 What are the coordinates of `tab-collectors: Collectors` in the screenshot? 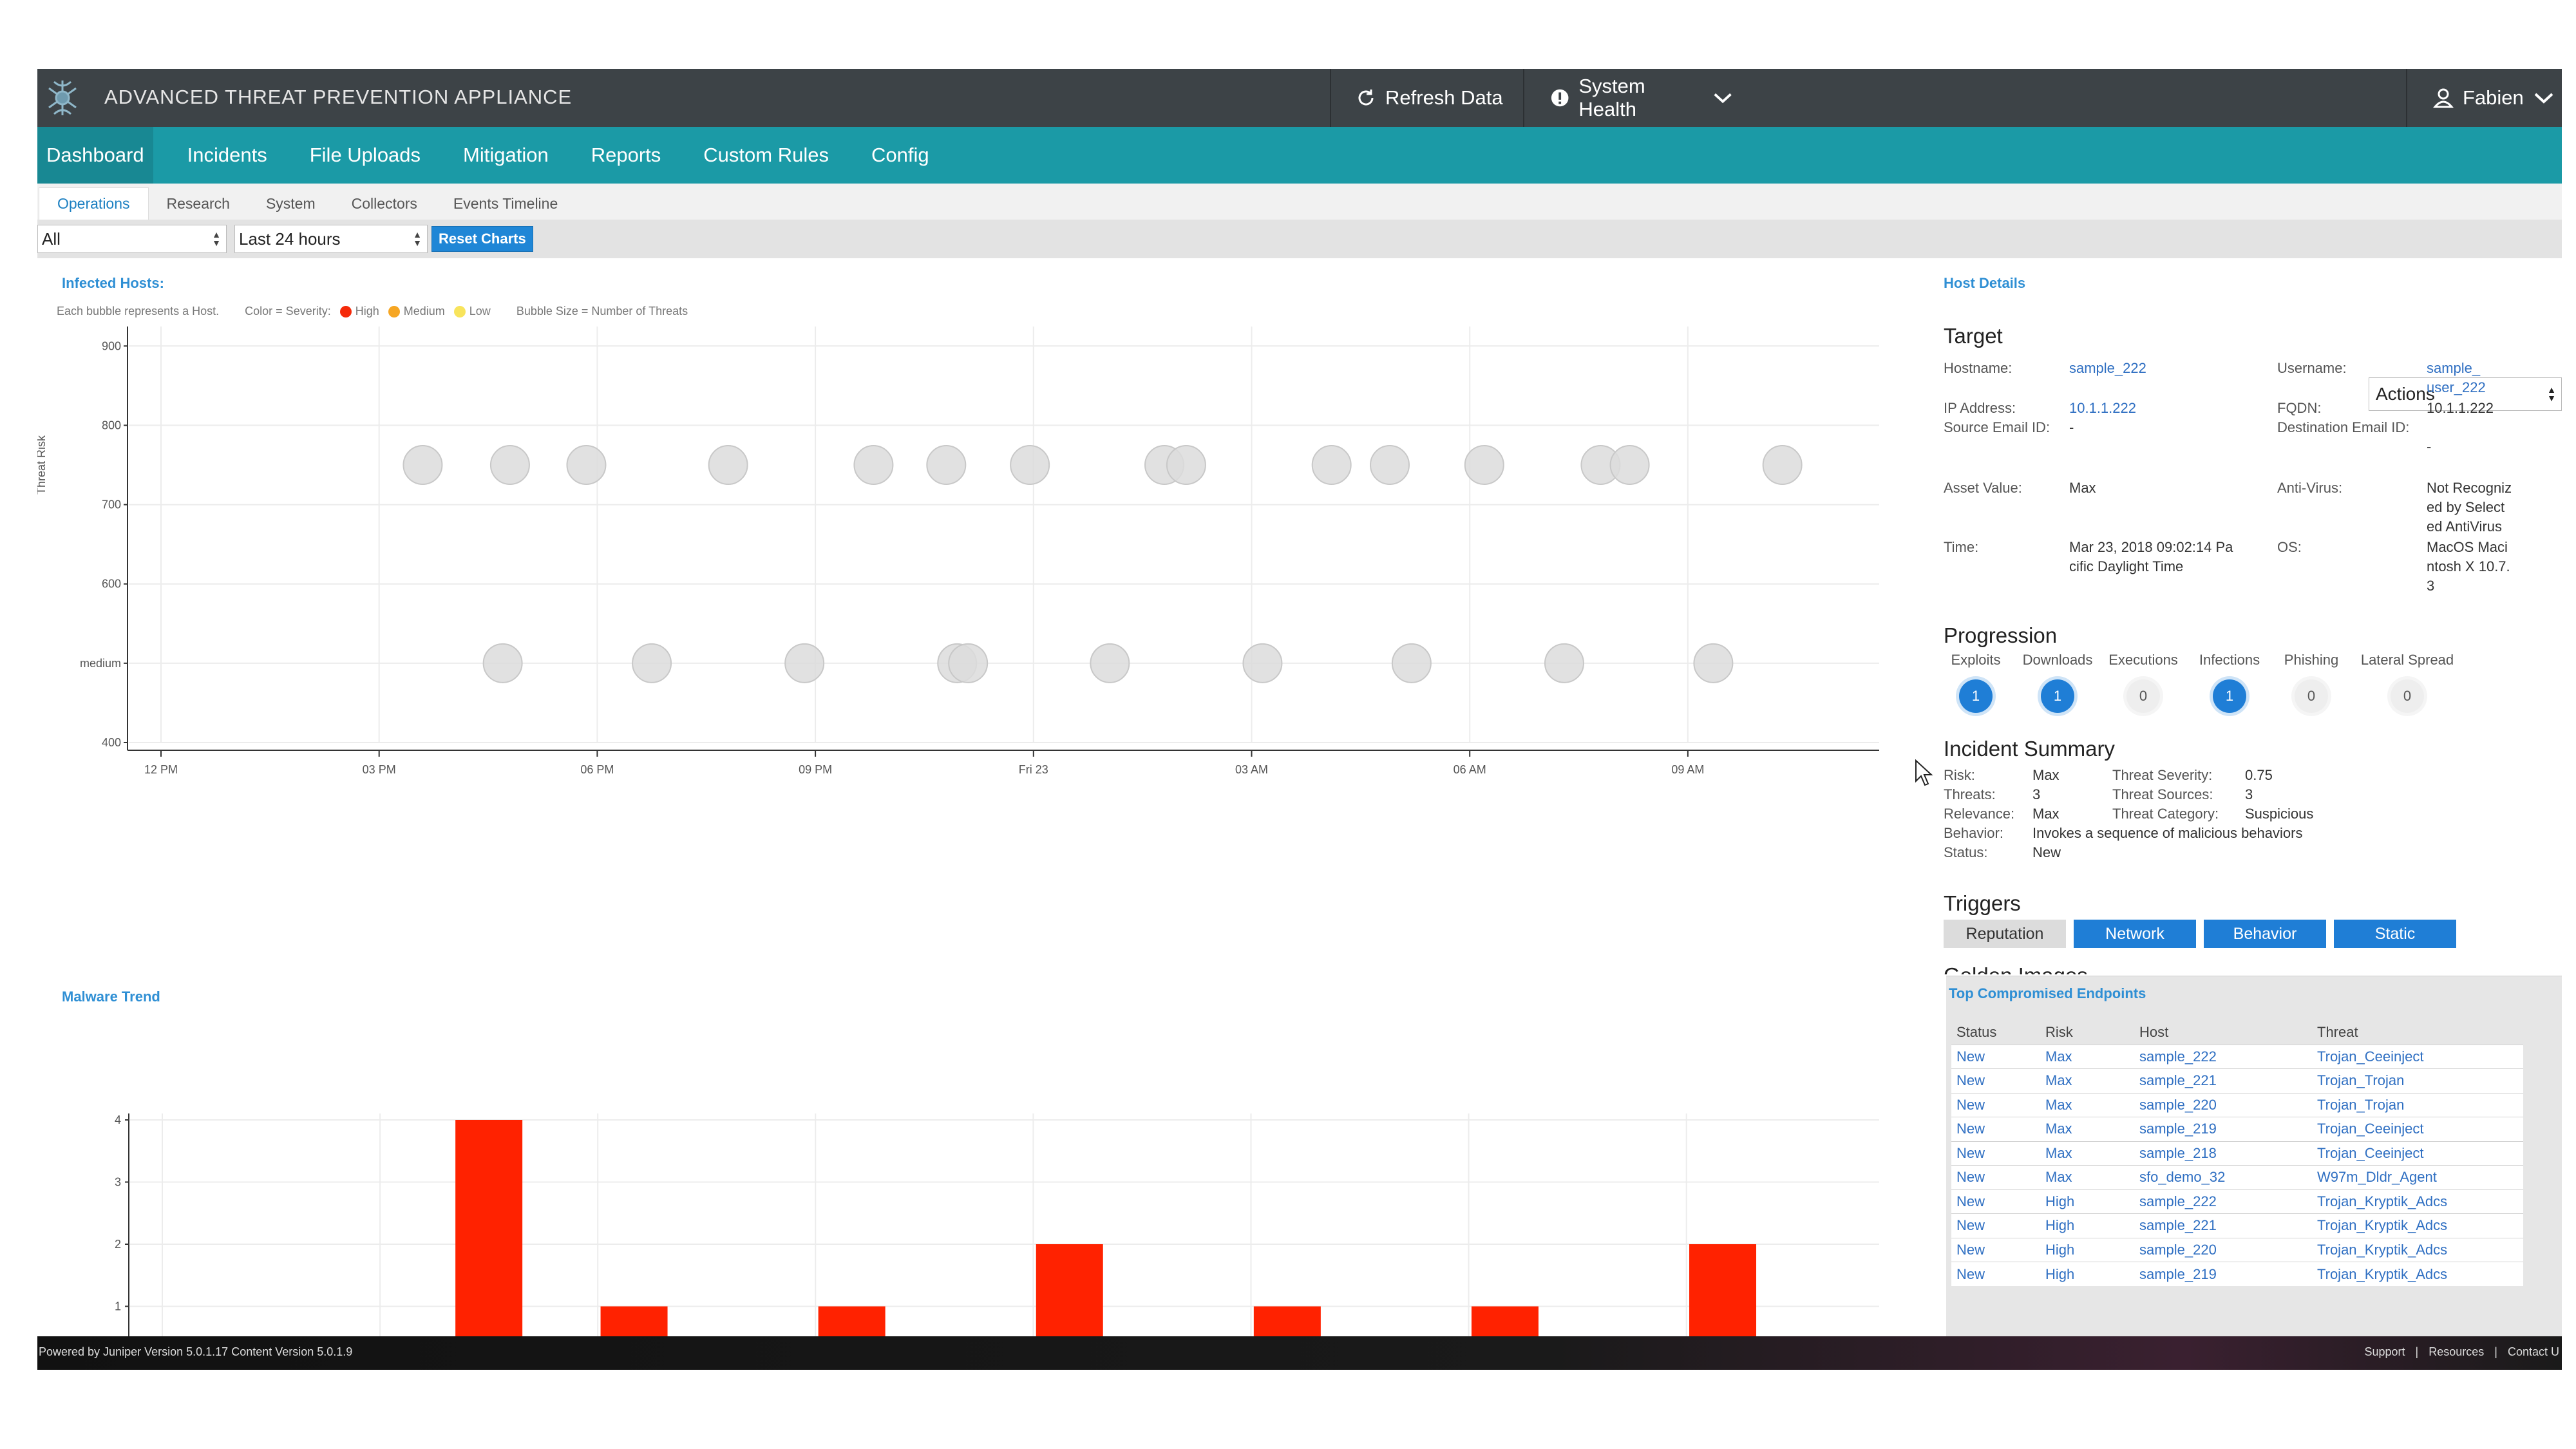 It's located at (384, 203).